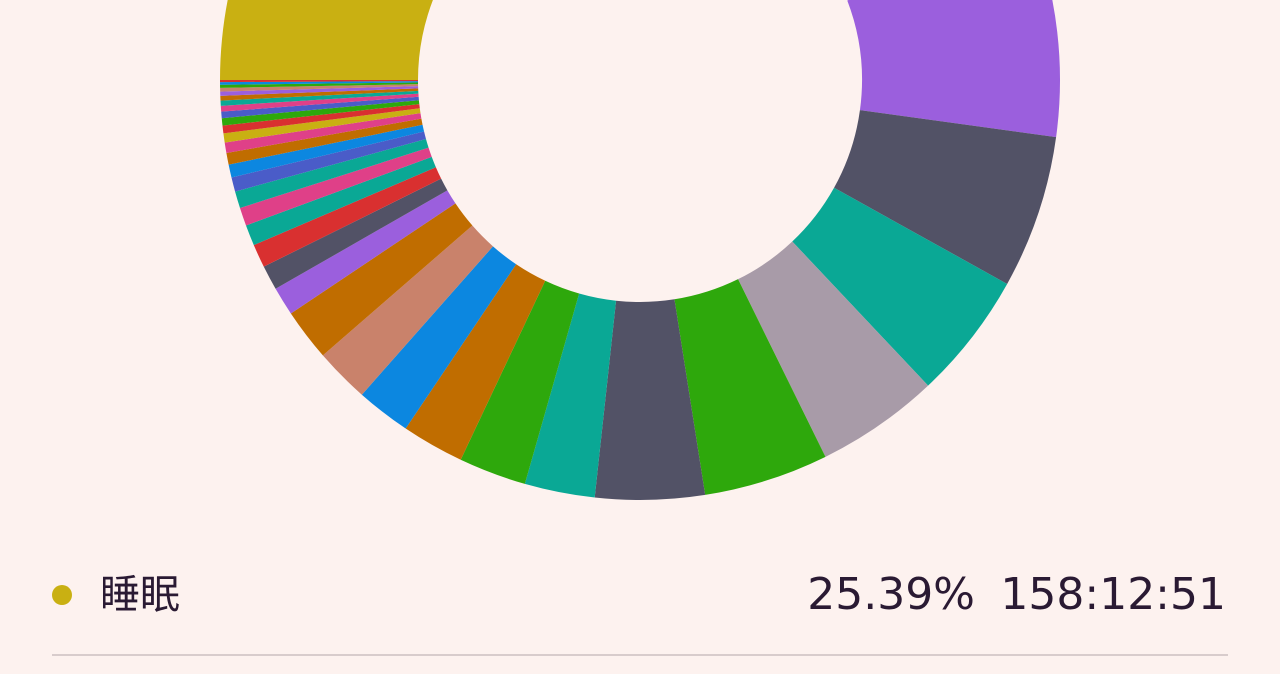 Image resolution: width=1280 pixels, height=674 pixels. I want to click on legend-dot, so click(62, 595).